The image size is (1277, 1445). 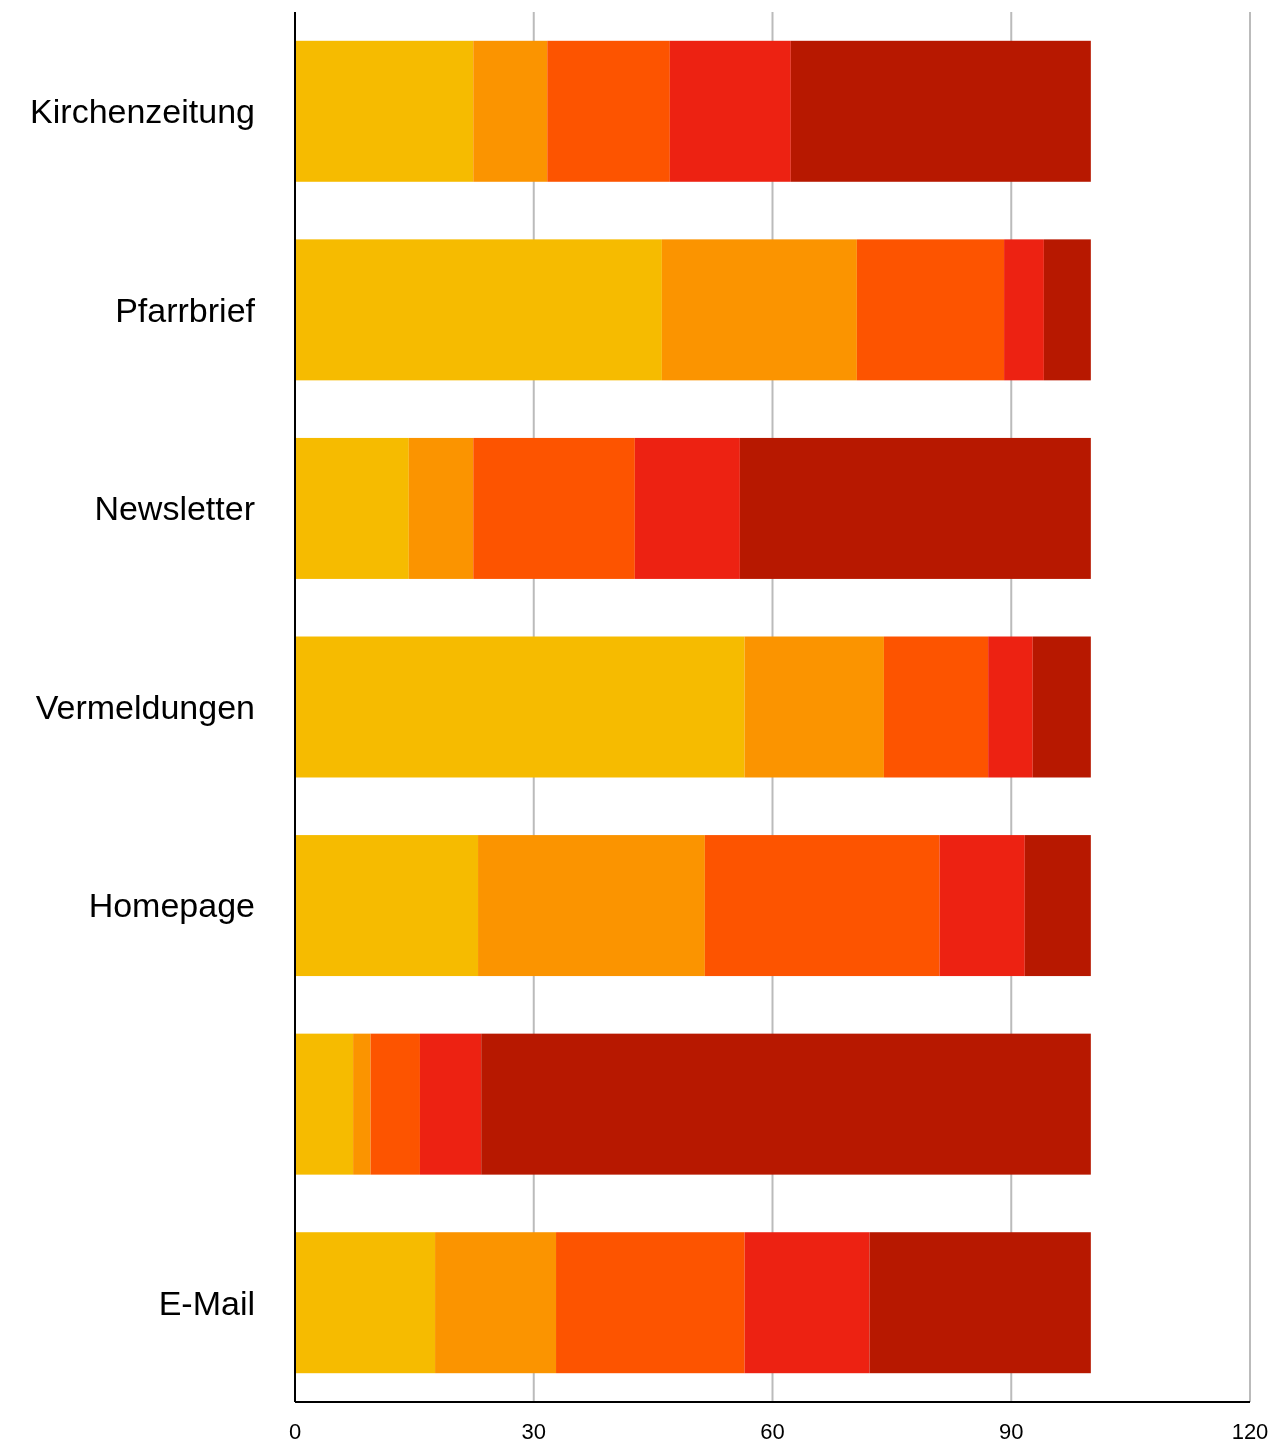 I want to click on y-tick-label: Kirchenzeitung, so click(x=142, y=111).